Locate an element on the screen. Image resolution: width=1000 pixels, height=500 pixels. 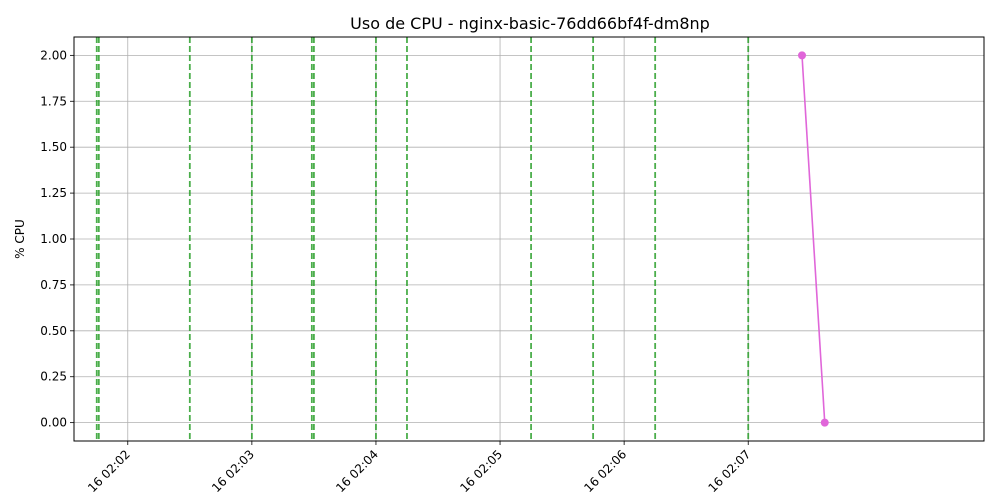
y-tick-label: 1.50 is located at coordinates (53, 147).